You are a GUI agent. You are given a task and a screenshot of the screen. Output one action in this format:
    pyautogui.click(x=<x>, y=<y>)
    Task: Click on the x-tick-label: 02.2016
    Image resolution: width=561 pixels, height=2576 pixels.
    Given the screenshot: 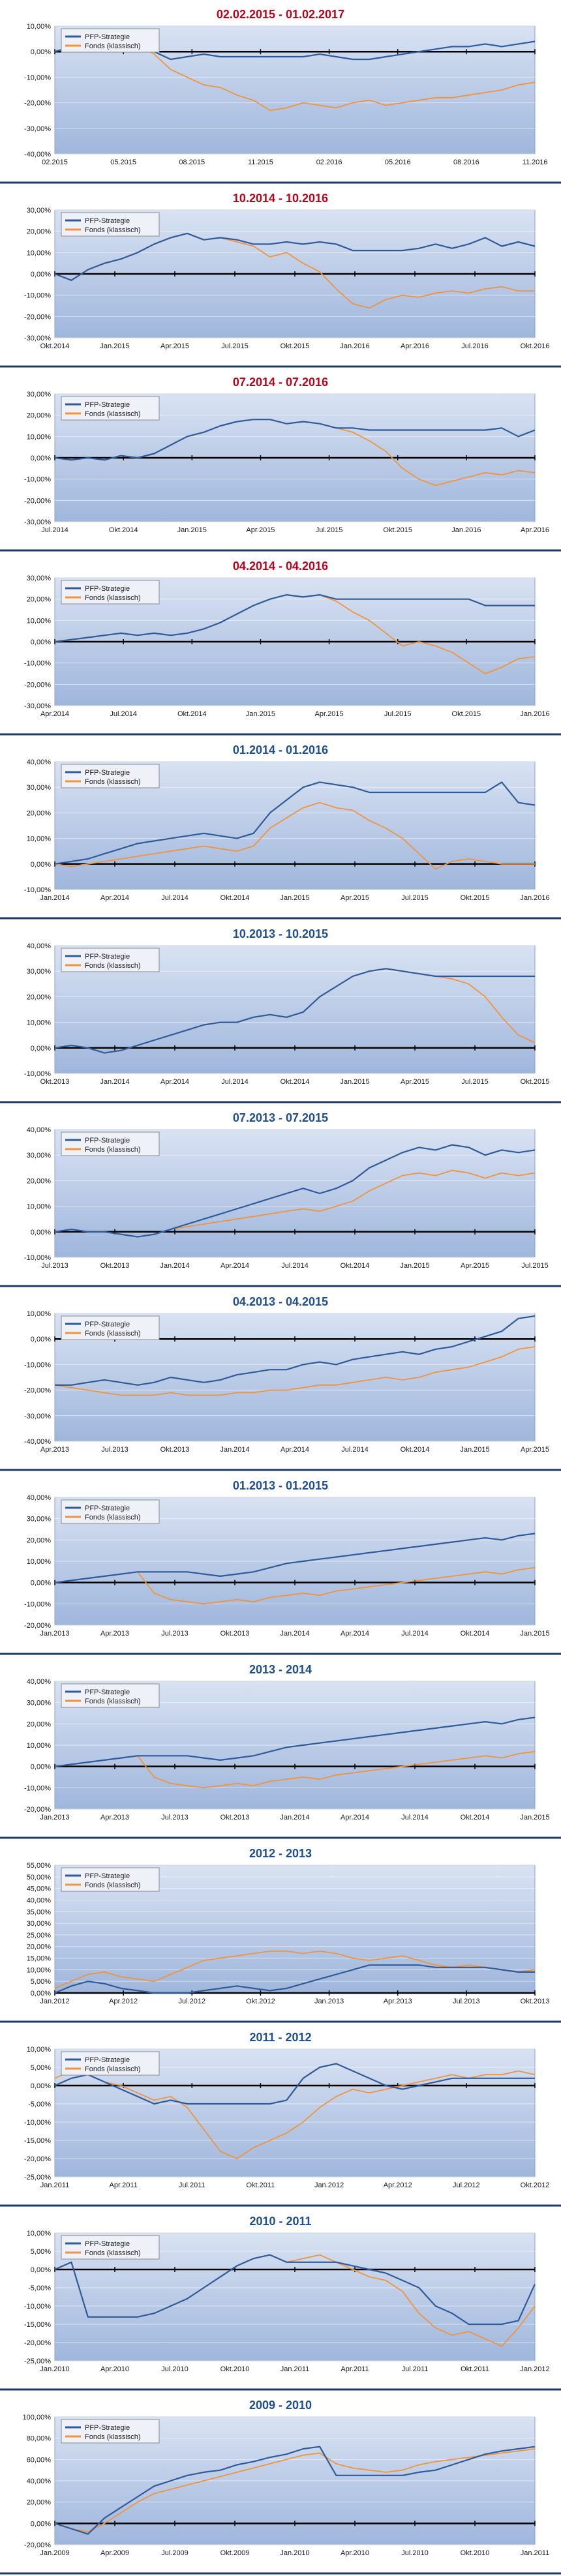 What is the action you would take?
    pyautogui.click(x=329, y=162)
    